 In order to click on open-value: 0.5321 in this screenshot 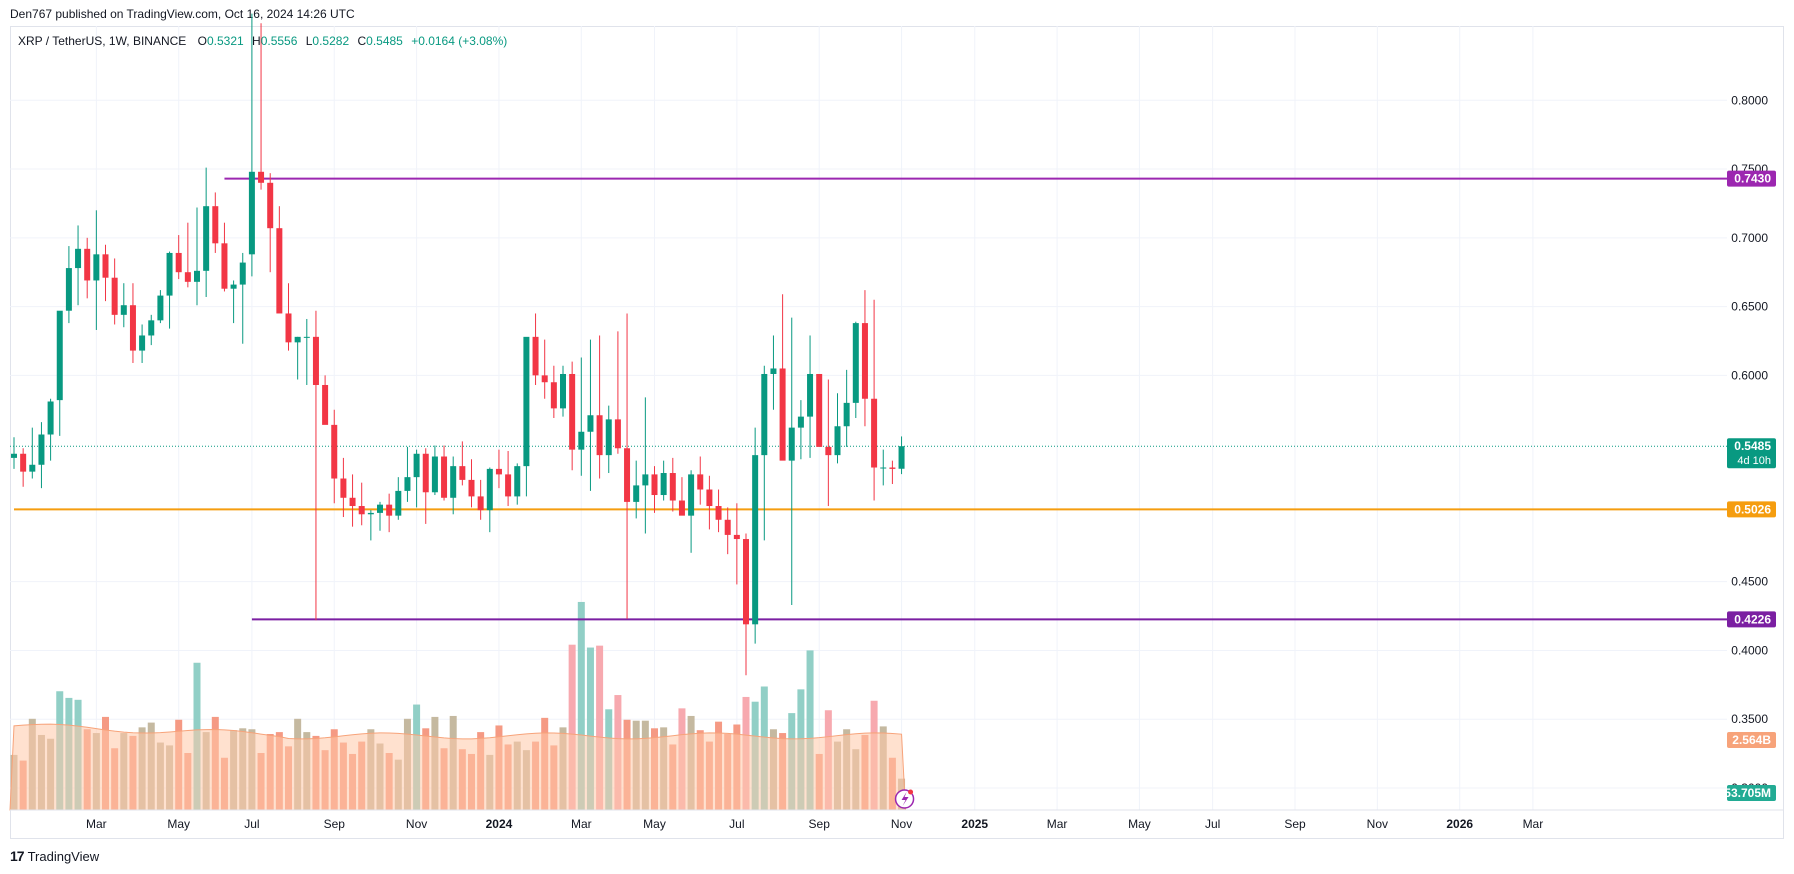, I will do `click(225, 41)`.